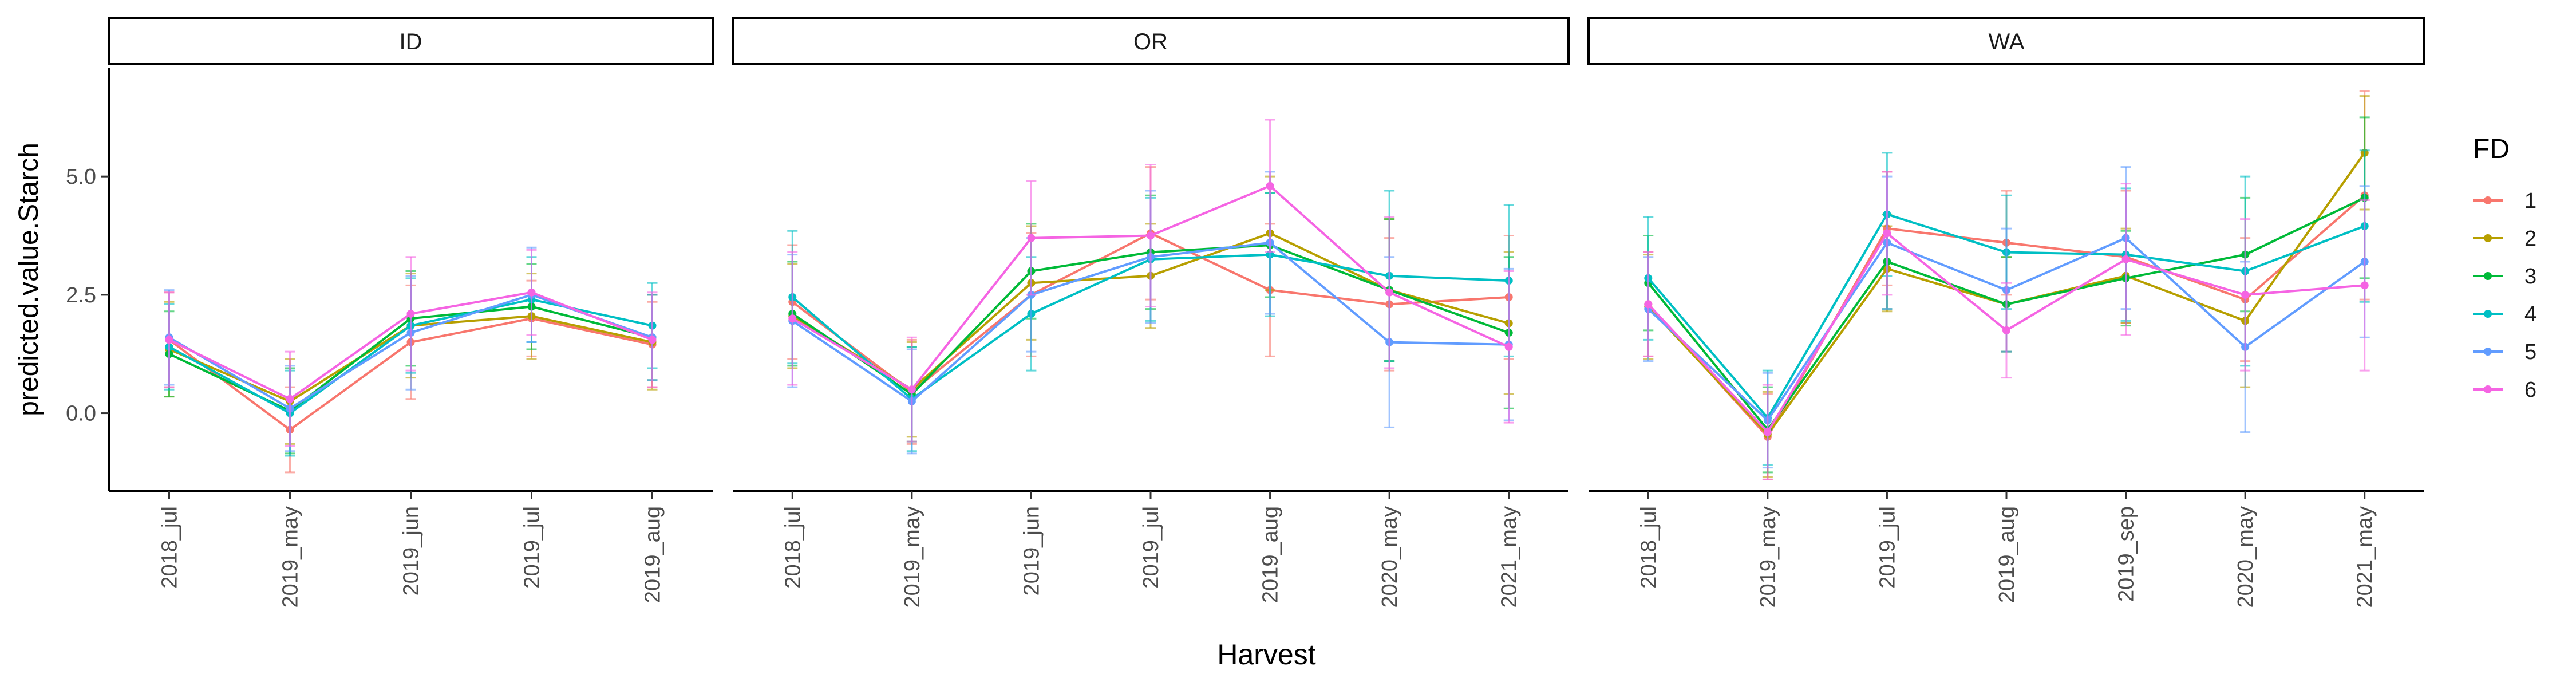 The height and width of the screenshot is (690, 2576). What do you see at coordinates (81, 295) in the screenshot?
I see `y-tick-label: 2.5` at bounding box center [81, 295].